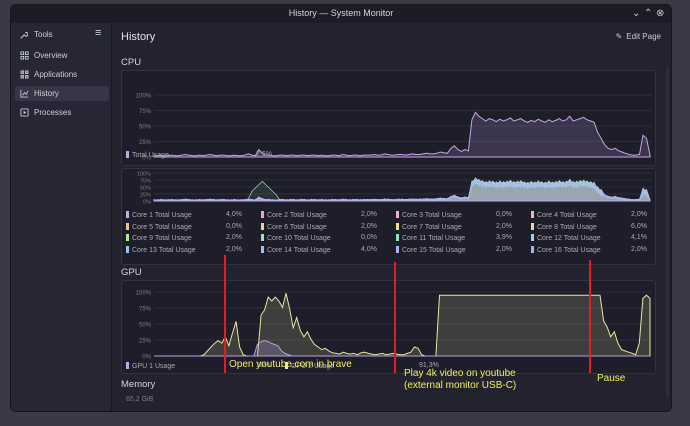 The width and height of the screenshot is (690, 426). What do you see at coordinates (504, 237) in the screenshot?
I see `core-legend-value: 3,9%` at bounding box center [504, 237].